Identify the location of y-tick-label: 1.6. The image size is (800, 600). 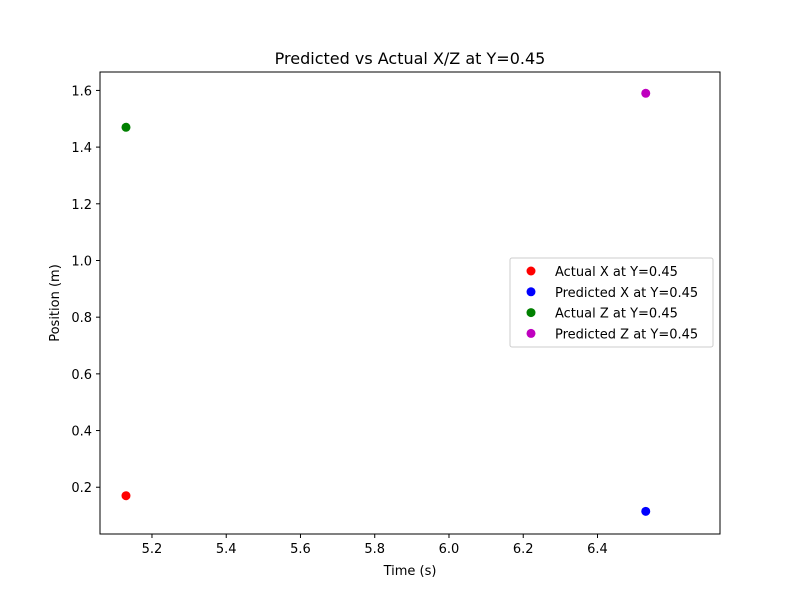
(81, 91).